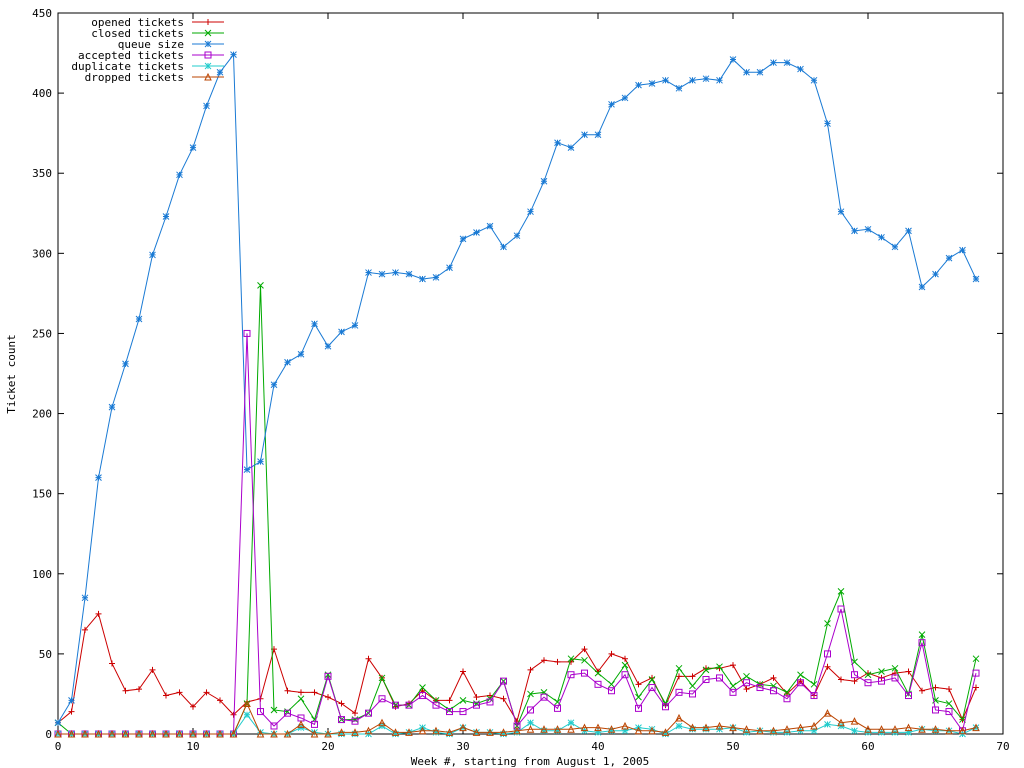  What do you see at coordinates (137, 33) in the screenshot?
I see `legend-label: closed tickets` at bounding box center [137, 33].